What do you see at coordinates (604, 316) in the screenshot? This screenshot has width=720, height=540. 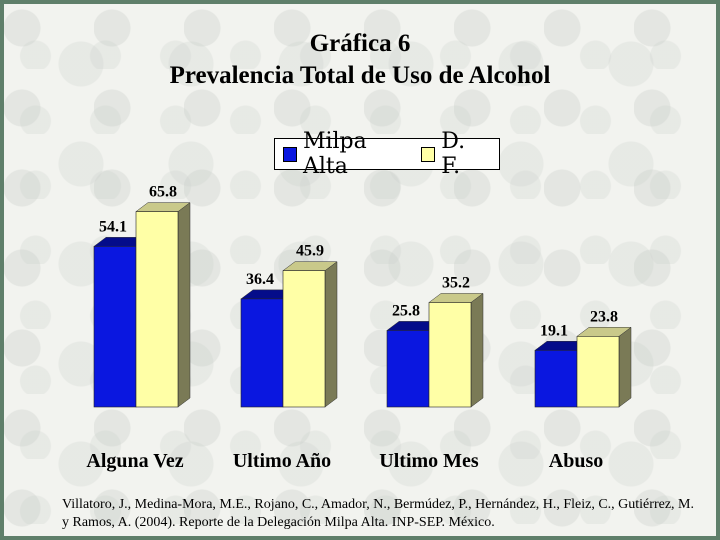 I see `data-label-s1-c3: 23.8` at bounding box center [604, 316].